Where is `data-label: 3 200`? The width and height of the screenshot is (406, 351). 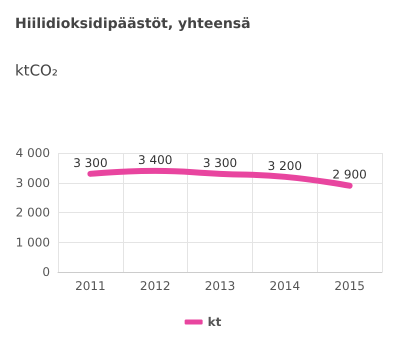
data-label: 3 200 is located at coordinates (285, 165).